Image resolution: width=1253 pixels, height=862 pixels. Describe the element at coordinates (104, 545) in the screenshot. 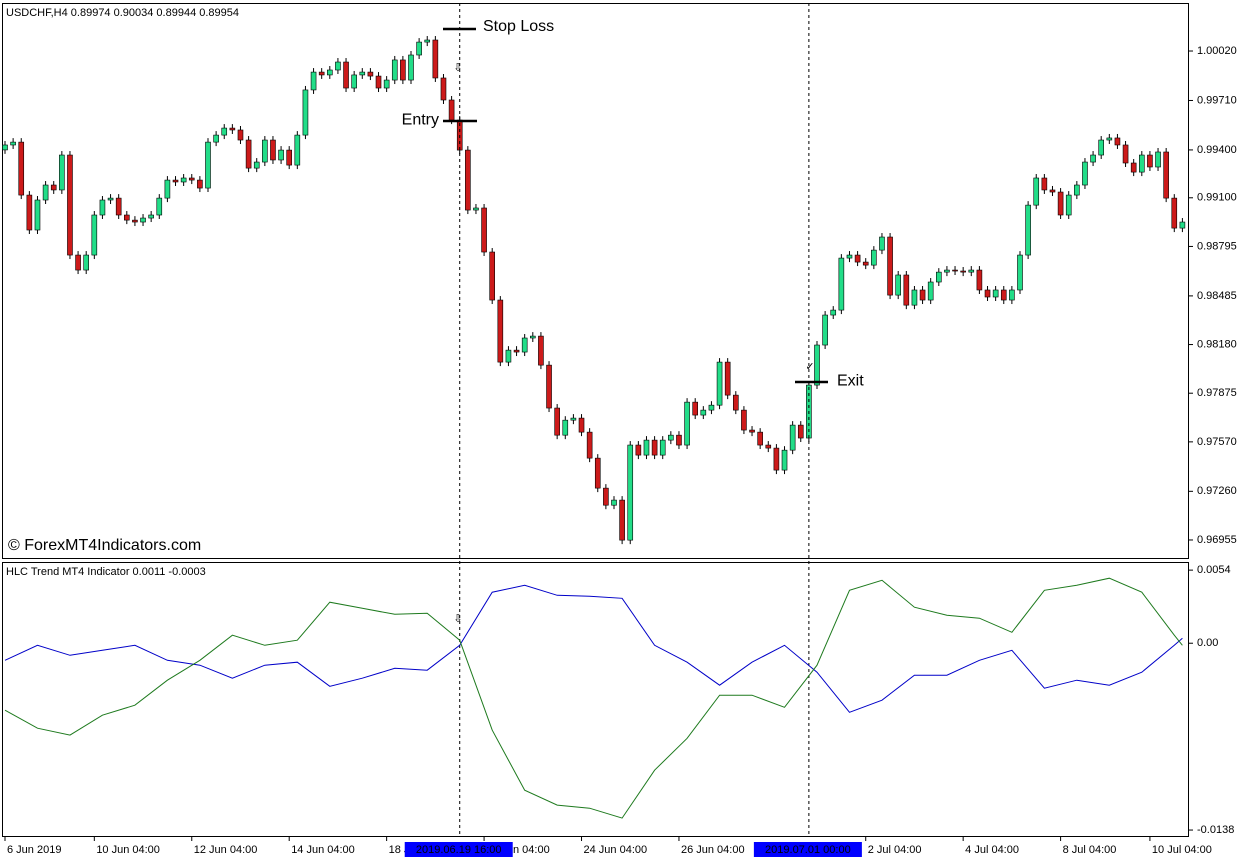

I see `watermark: © ForexMT4Indicators.com` at that location.